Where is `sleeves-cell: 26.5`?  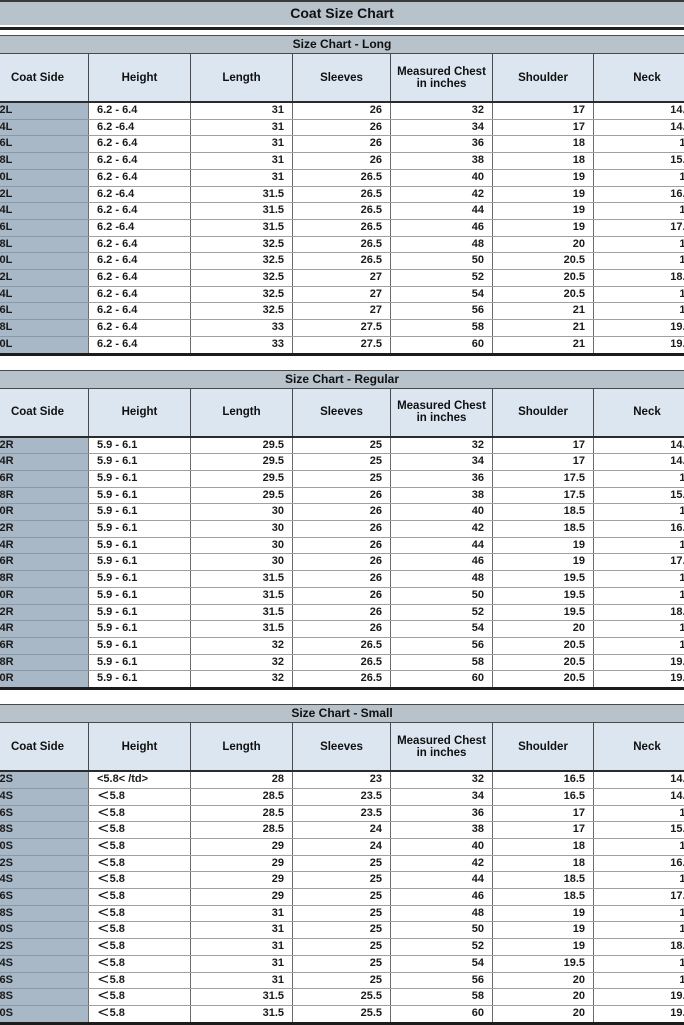 sleeves-cell: 26.5 is located at coordinates (342, 244).